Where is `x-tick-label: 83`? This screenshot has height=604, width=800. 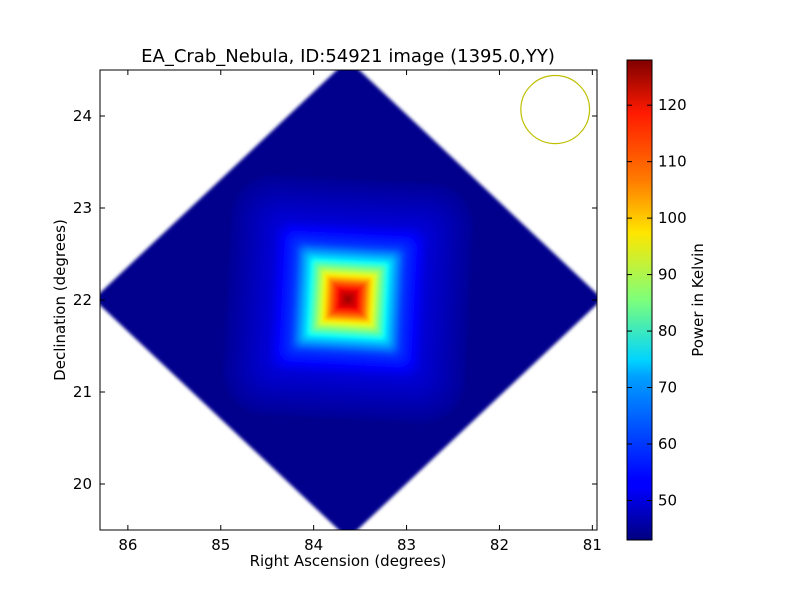 x-tick-label: 83 is located at coordinates (406, 545).